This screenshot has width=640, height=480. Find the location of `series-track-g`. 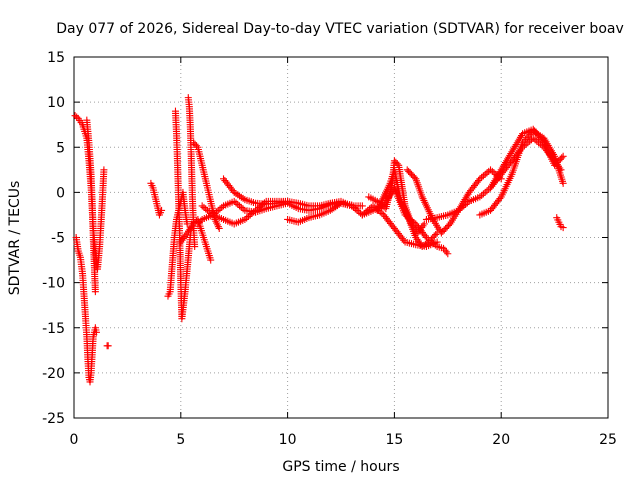

series-track-g is located at coordinates (183, 215).